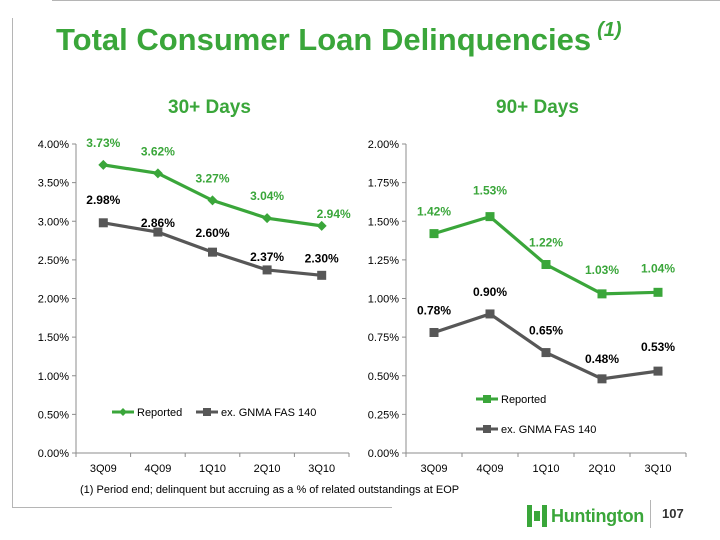 This screenshot has width=720, height=540. What do you see at coordinates (267, 469) in the screenshot?
I see `chart1-x-tick-label: 2Q10` at bounding box center [267, 469].